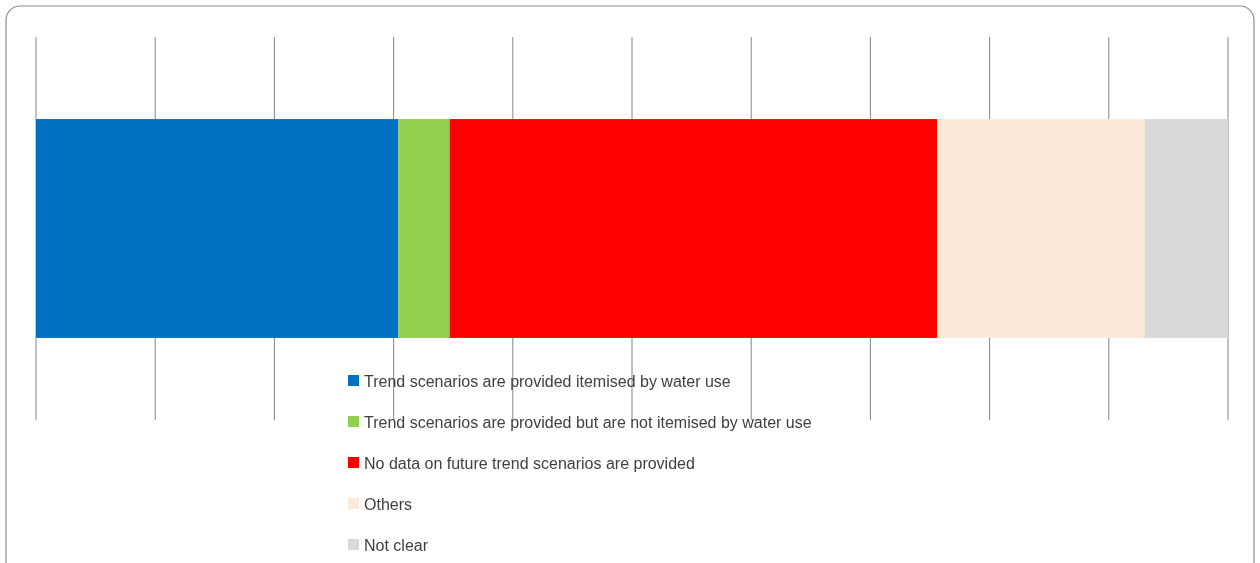 The image size is (1260, 563). What do you see at coordinates (388, 504) in the screenshot?
I see `legend-label: Others` at bounding box center [388, 504].